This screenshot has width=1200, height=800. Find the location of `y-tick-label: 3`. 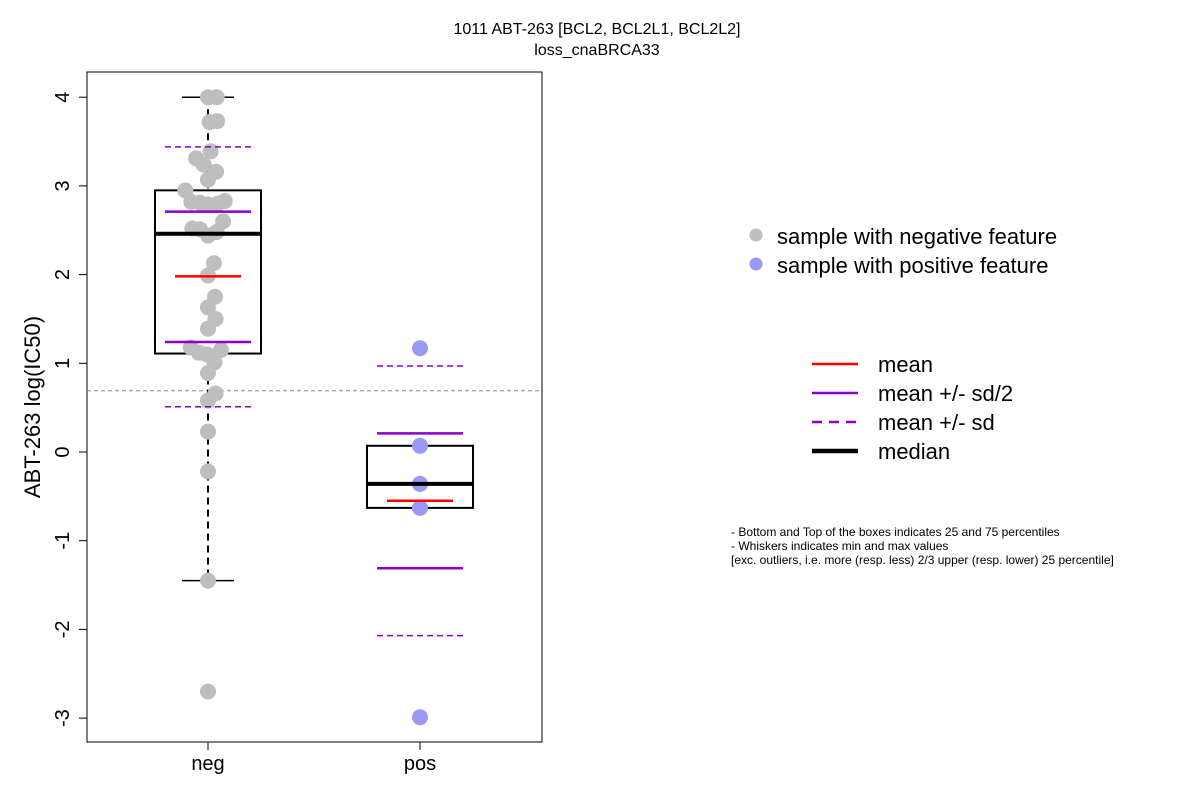

y-tick-label: 3 is located at coordinates (63, 185).